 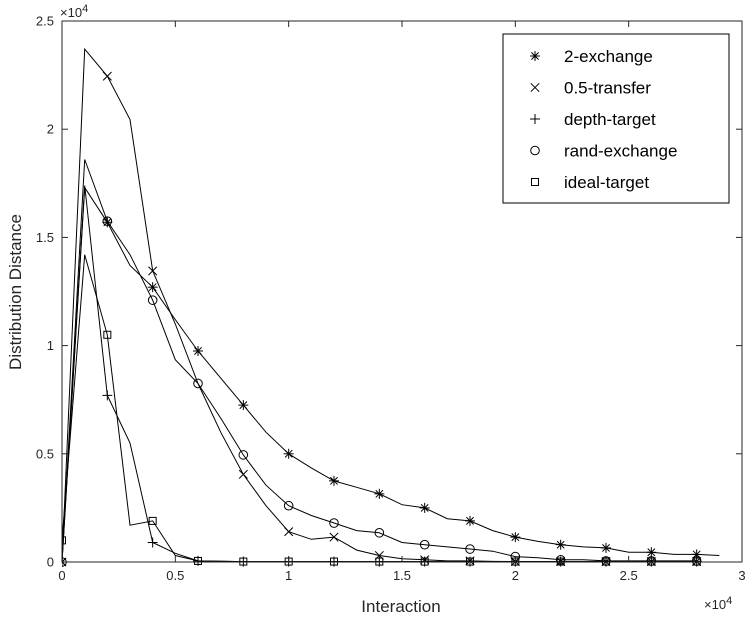 What do you see at coordinates (288, 575) in the screenshot?
I see `x-tick-label: 1` at bounding box center [288, 575].